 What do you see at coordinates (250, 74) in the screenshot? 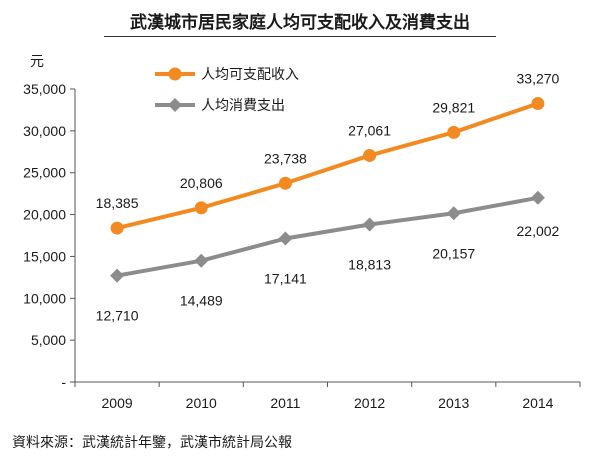
I see `legend-label: 人均可支配收入` at bounding box center [250, 74].